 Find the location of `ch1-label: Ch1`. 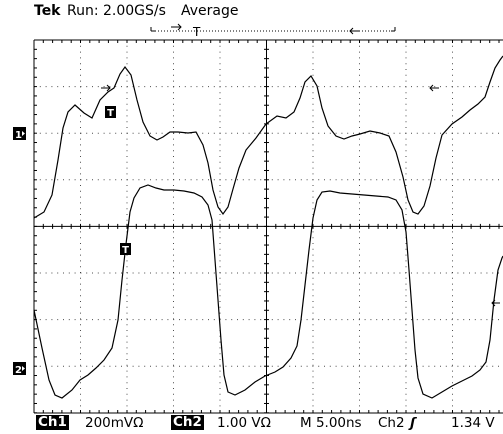

ch1-label: Ch1 is located at coordinates (52, 422).